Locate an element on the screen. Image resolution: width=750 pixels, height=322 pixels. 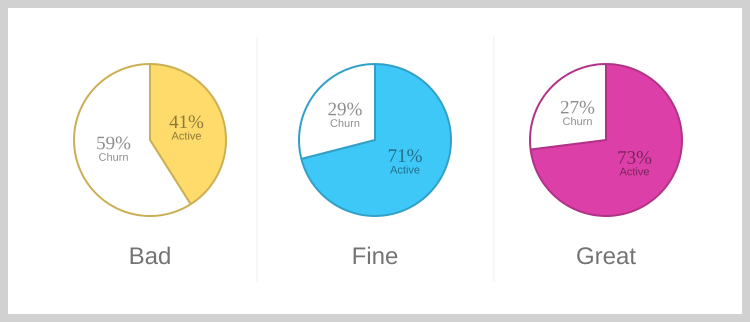
data-label: 29% is located at coordinates (345, 109).